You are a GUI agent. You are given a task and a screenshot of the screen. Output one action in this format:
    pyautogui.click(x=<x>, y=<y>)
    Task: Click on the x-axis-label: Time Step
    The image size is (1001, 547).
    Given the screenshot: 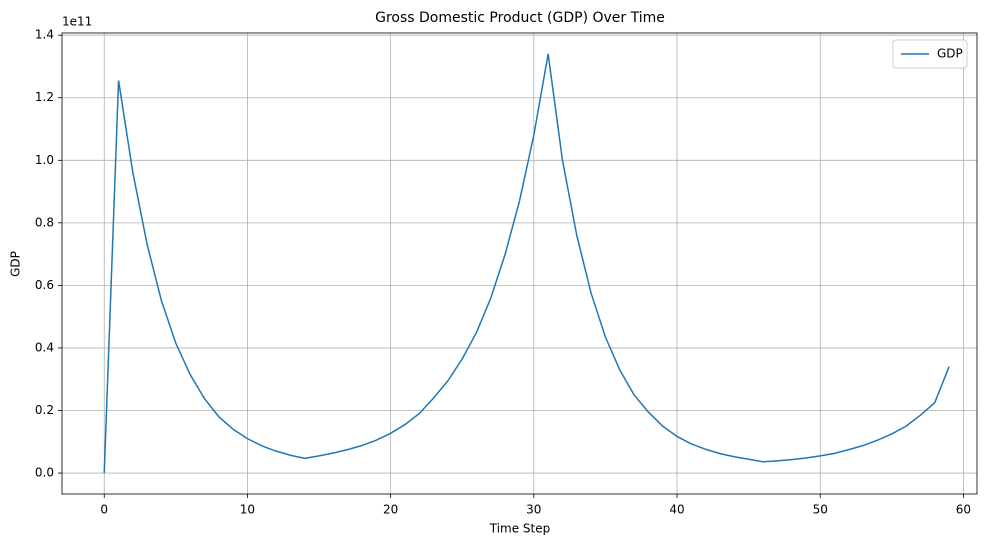 What is the action you would take?
    pyautogui.click(x=520, y=529)
    